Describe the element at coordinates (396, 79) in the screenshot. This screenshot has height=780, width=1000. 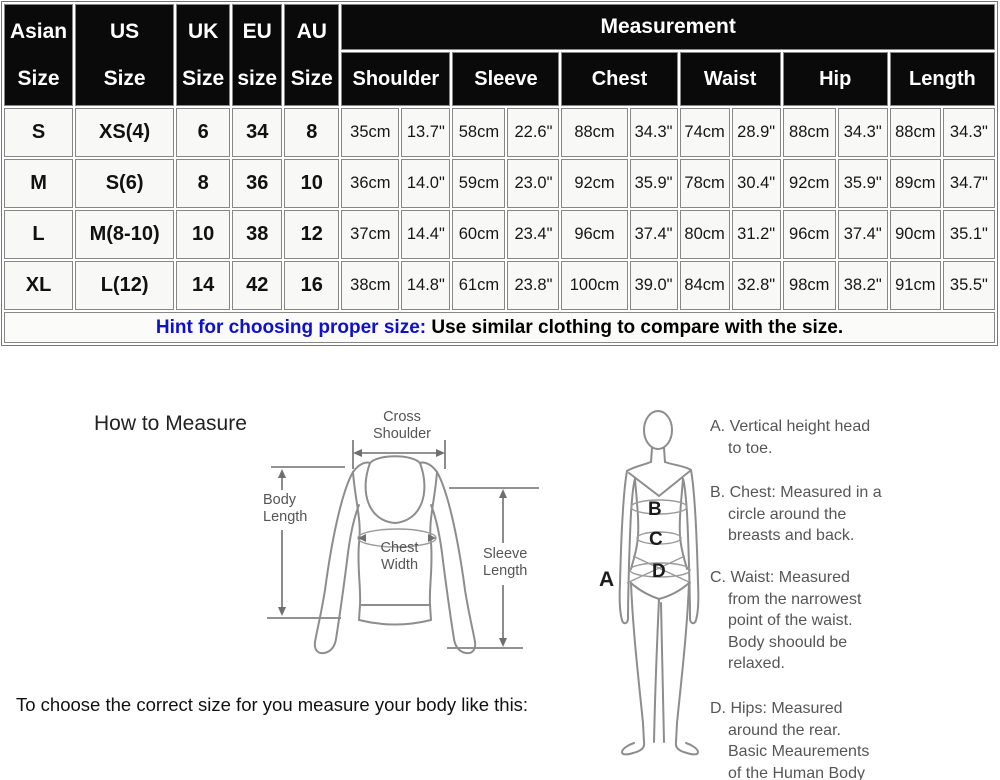
I see `header-shoulder: Shoulder` at that location.